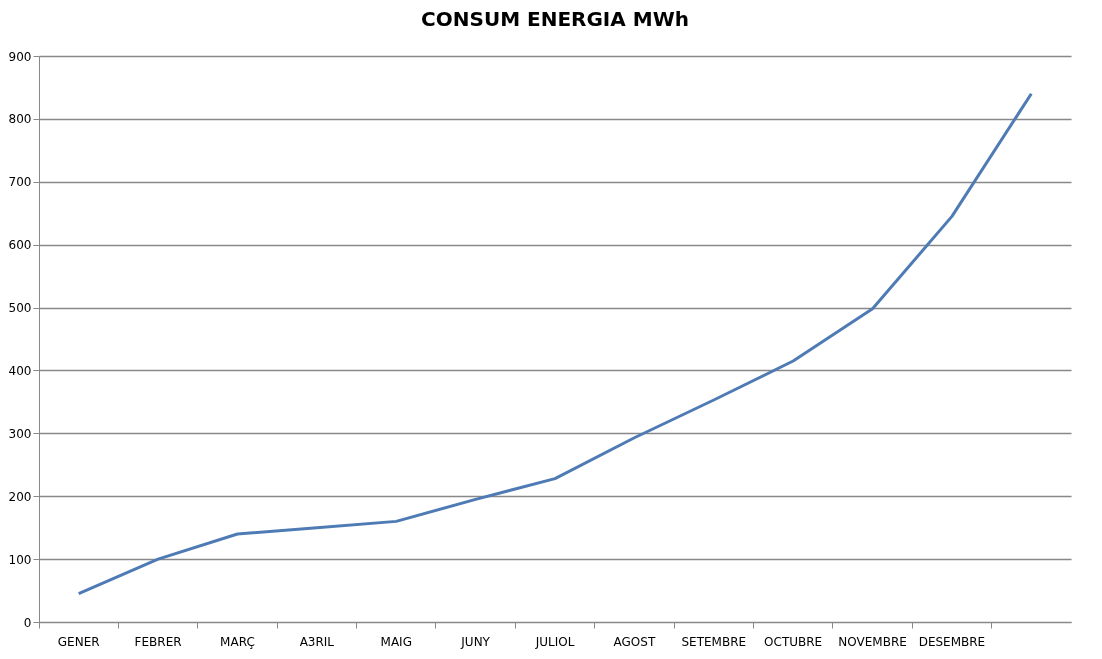  Describe the element at coordinates (20, 56) in the screenshot. I see `y-tick-label: 900` at that location.